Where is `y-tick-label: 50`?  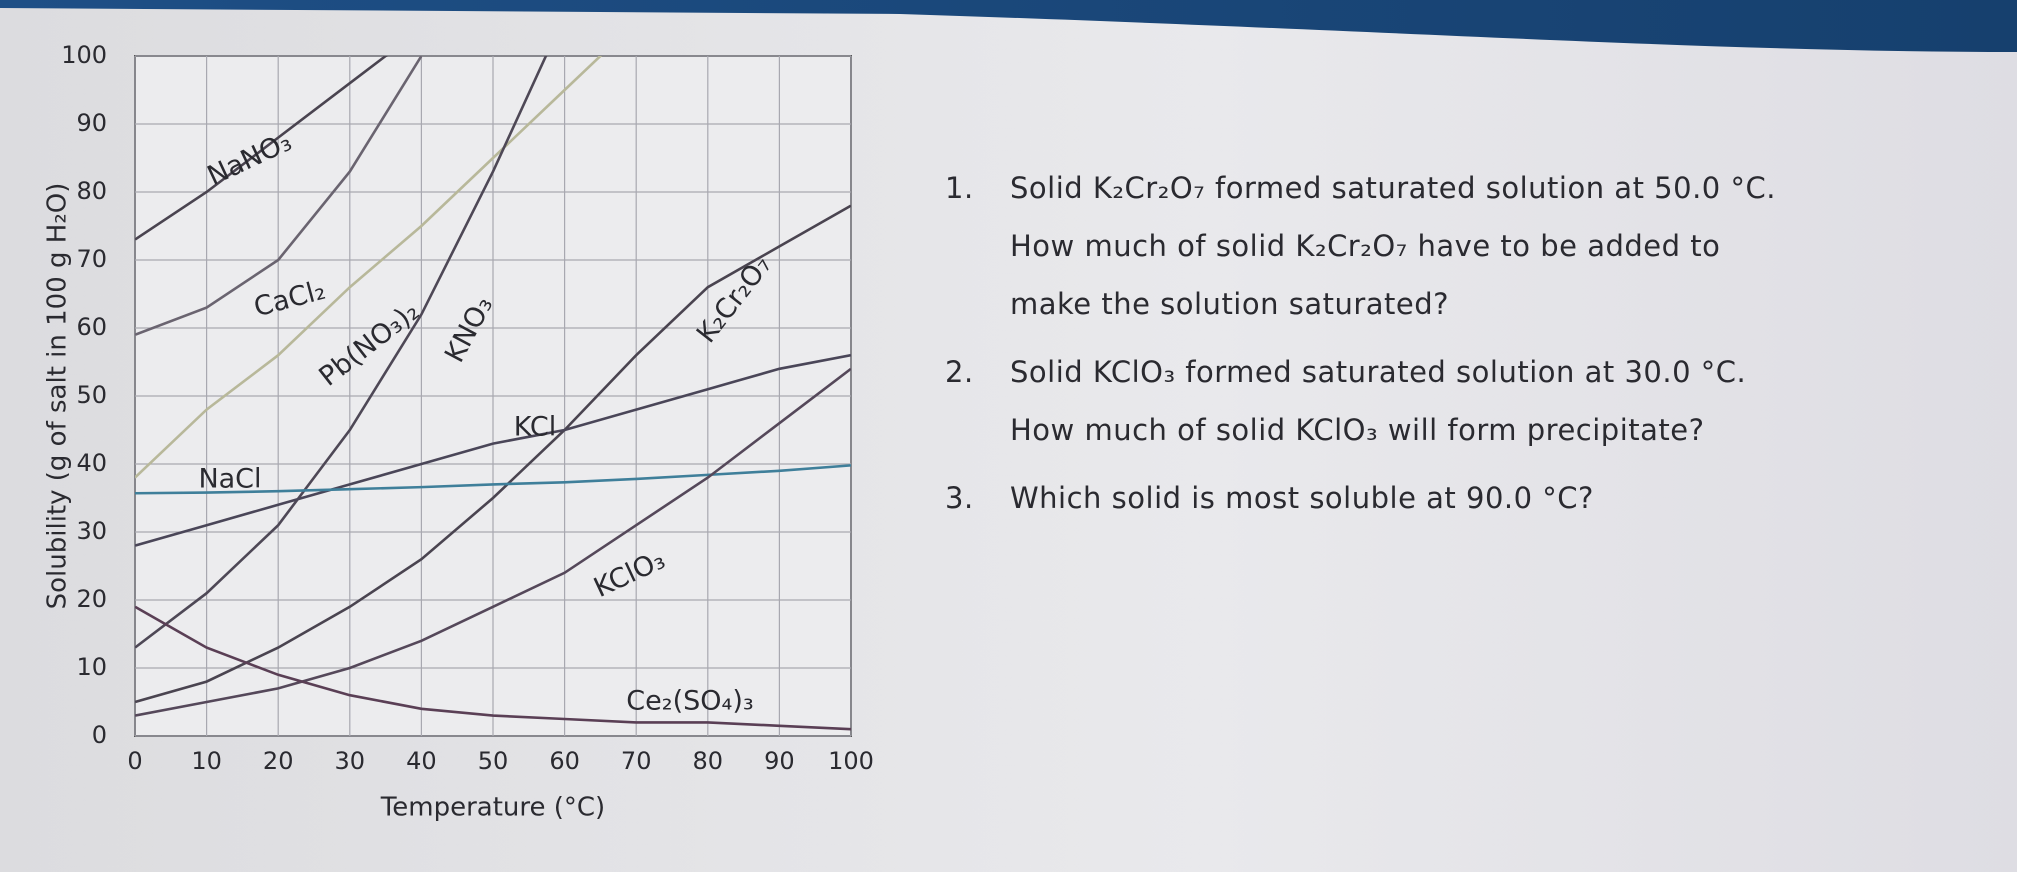 y-tick-label: 50 is located at coordinates (91, 395).